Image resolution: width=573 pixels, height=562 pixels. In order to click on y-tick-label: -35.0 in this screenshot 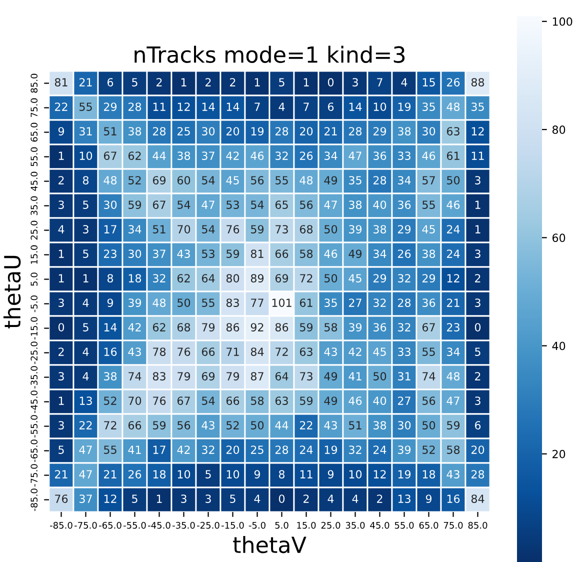, I will do `click(34, 377)`.